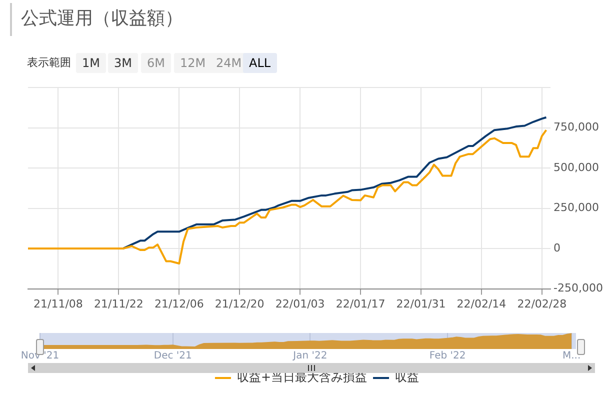  Describe the element at coordinates (577, 167) in the screenshot. I see `y-tick-label: 500,000` at that location.